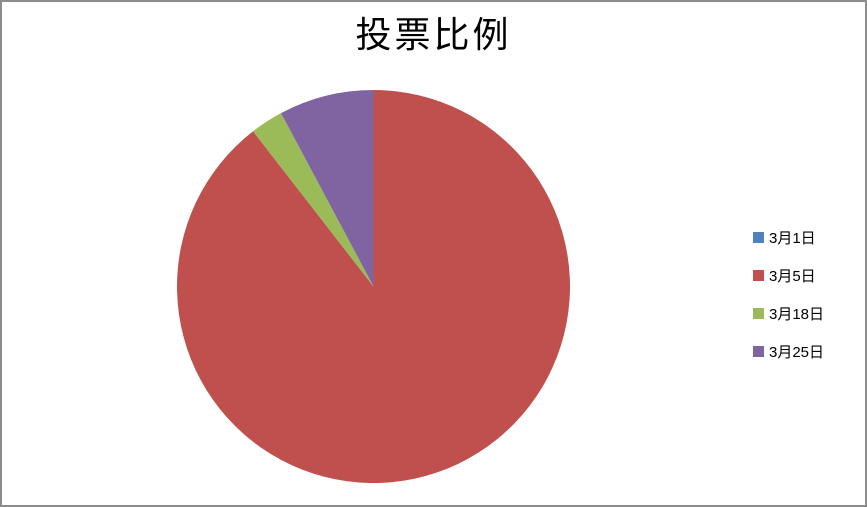  What do you see at coordinates (797, 314) in the screenshot?
I see `legend-label: 3月18日` at bounding box center [797, 314].